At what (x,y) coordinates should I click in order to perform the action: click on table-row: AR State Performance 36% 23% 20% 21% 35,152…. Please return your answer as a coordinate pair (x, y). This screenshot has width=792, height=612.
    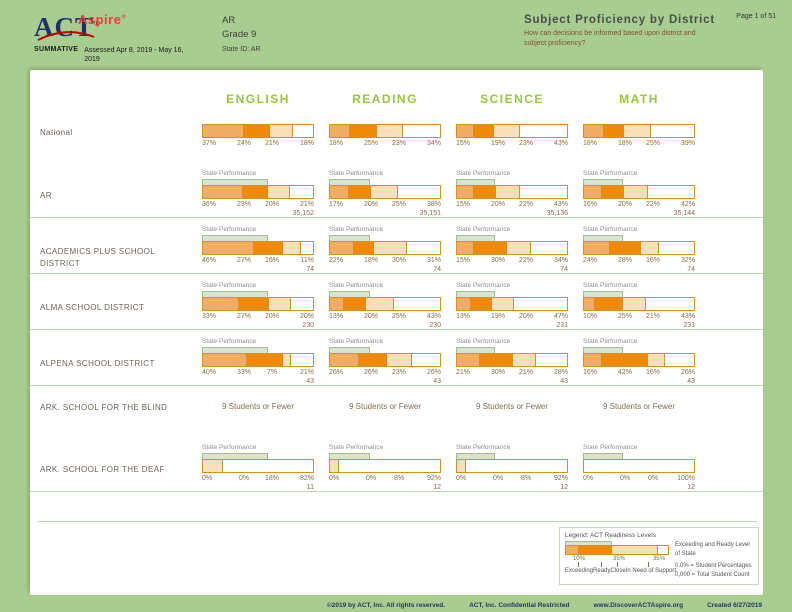
    Looking at the image, I should click on (396, 190).